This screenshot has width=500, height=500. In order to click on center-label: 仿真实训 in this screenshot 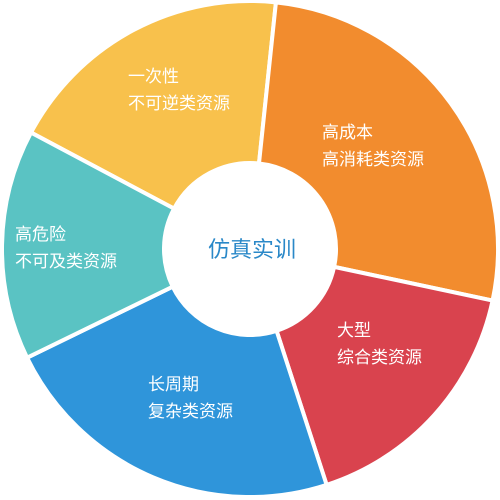, I will do `click(252, 250)`.